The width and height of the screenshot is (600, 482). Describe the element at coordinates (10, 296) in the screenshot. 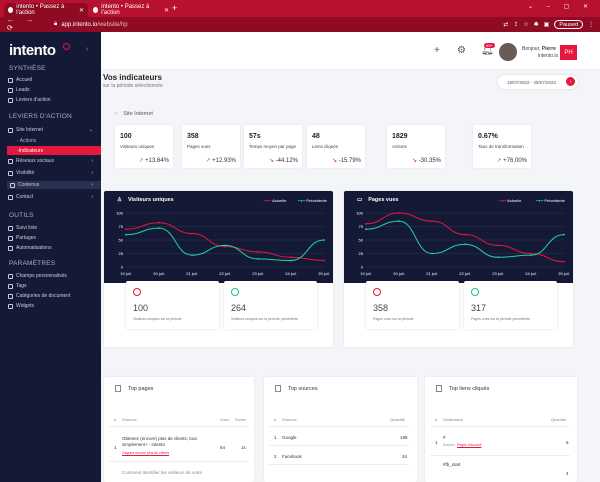

I see `folder-icon` at that location.